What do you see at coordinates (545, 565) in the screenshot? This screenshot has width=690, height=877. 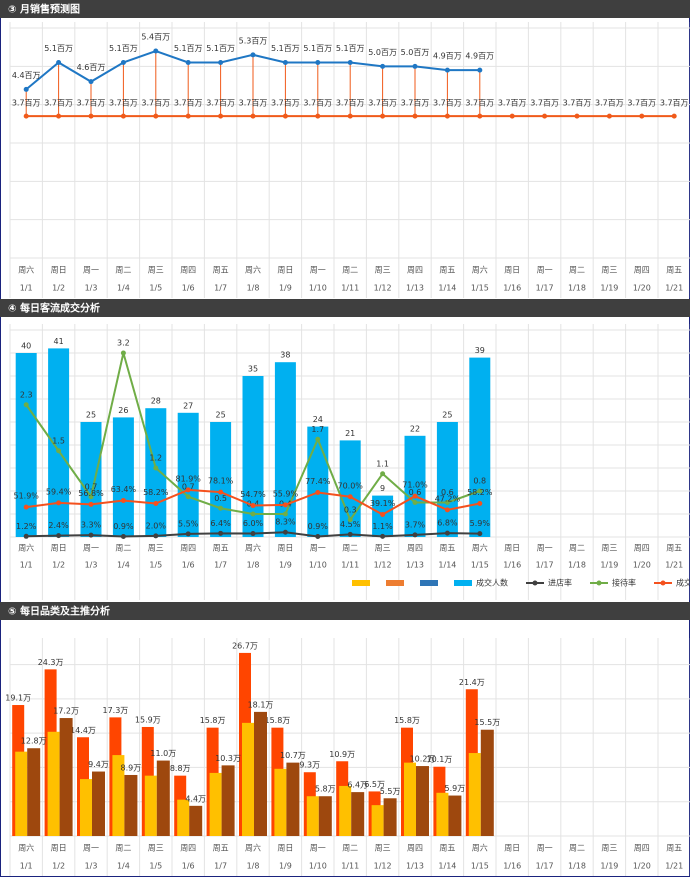 I see `x-tick-label: 1/17` at bounding box center [545, 565].